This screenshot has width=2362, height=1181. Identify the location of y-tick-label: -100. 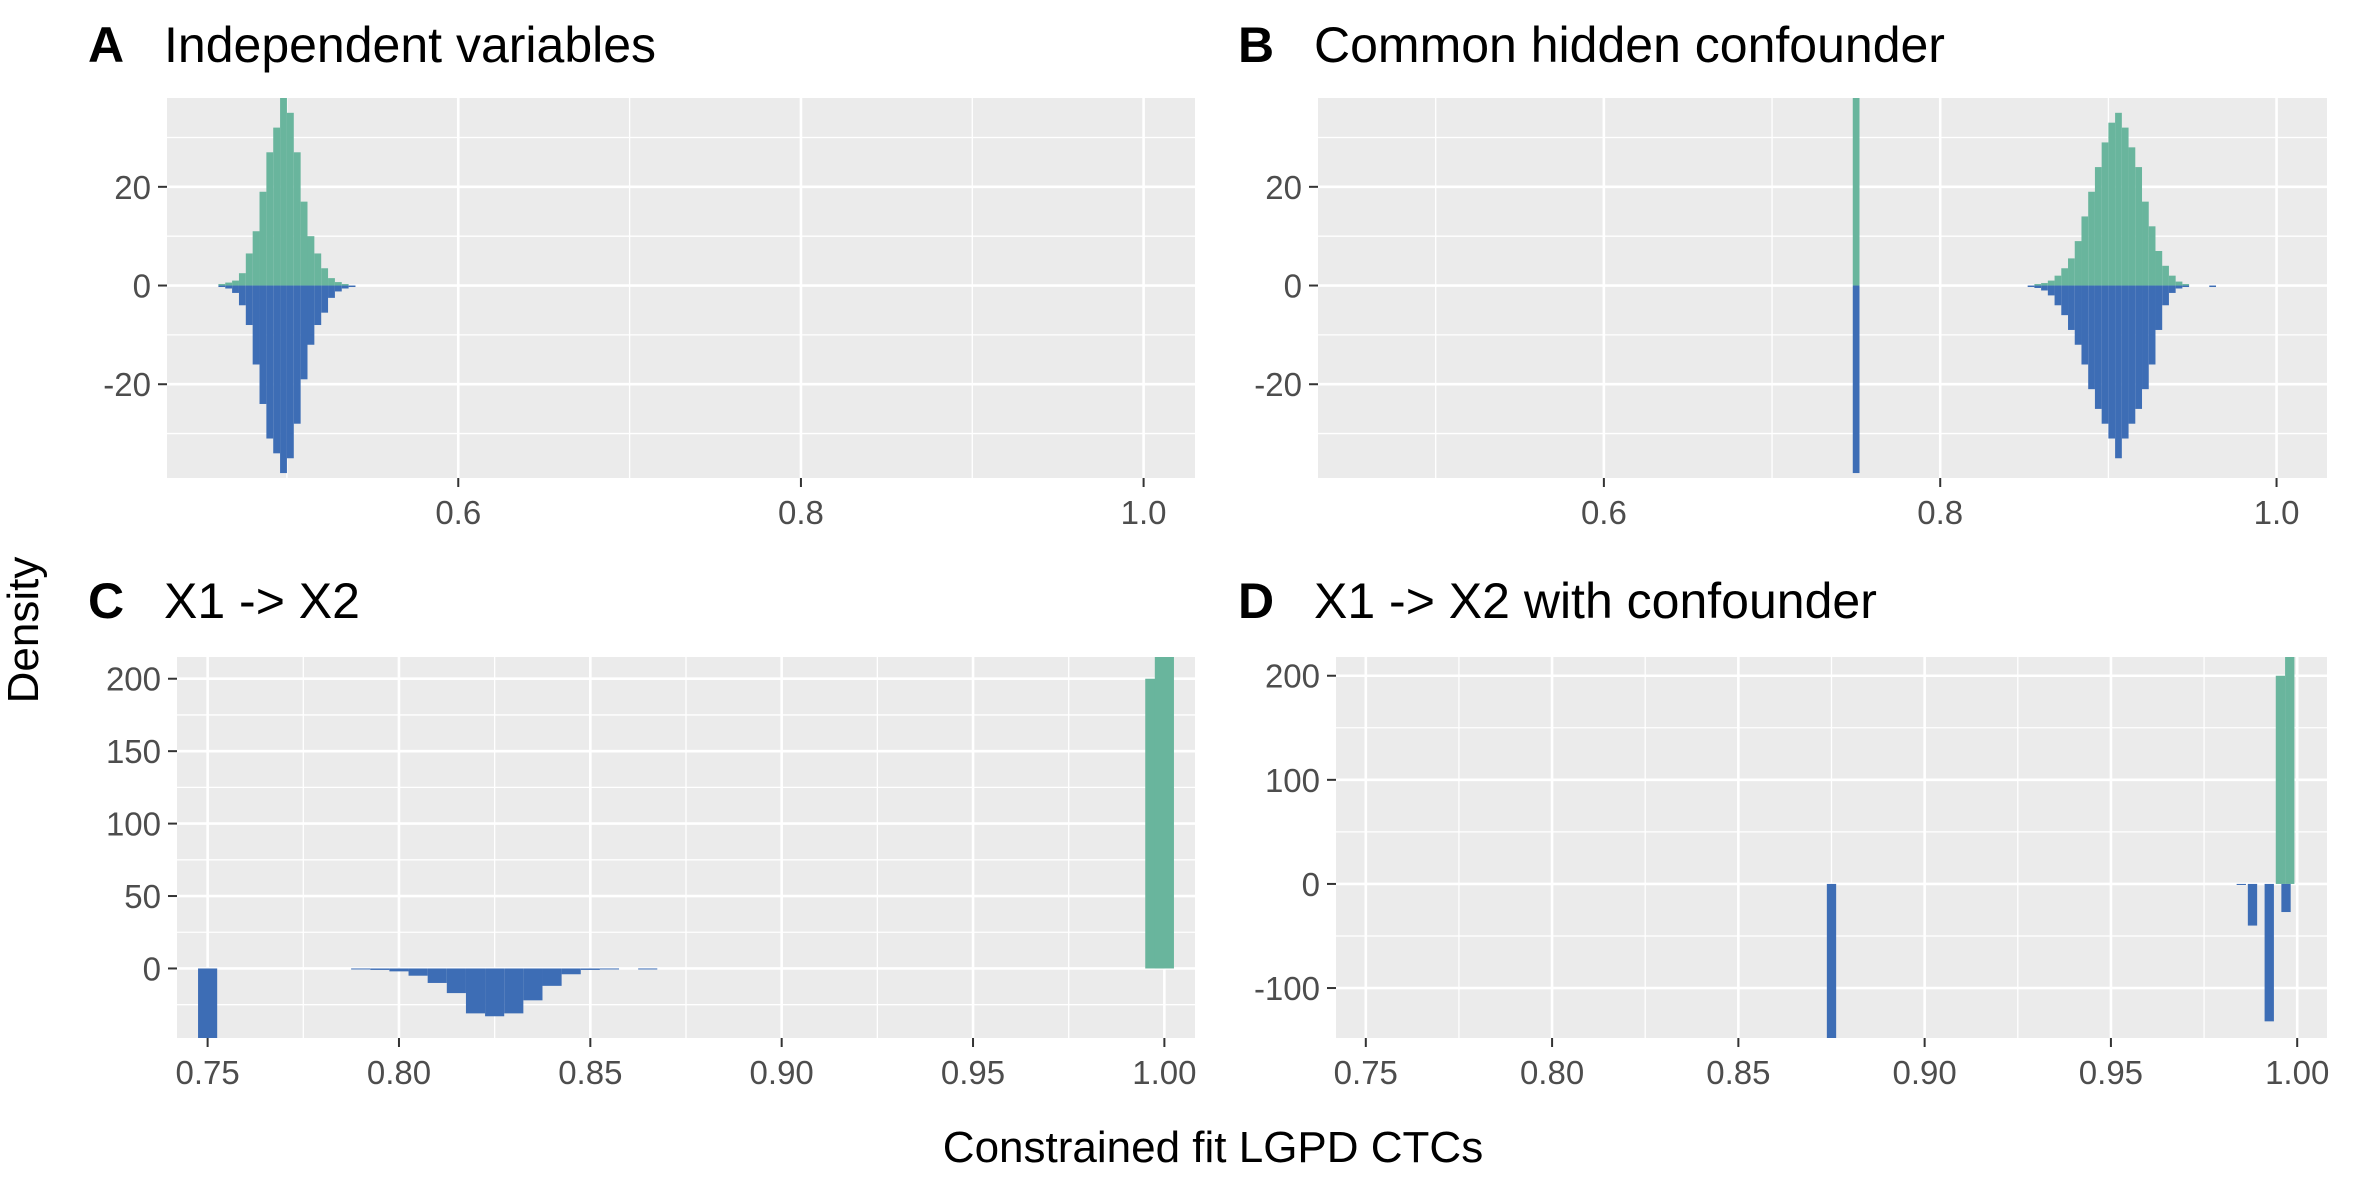
(1287, 988).